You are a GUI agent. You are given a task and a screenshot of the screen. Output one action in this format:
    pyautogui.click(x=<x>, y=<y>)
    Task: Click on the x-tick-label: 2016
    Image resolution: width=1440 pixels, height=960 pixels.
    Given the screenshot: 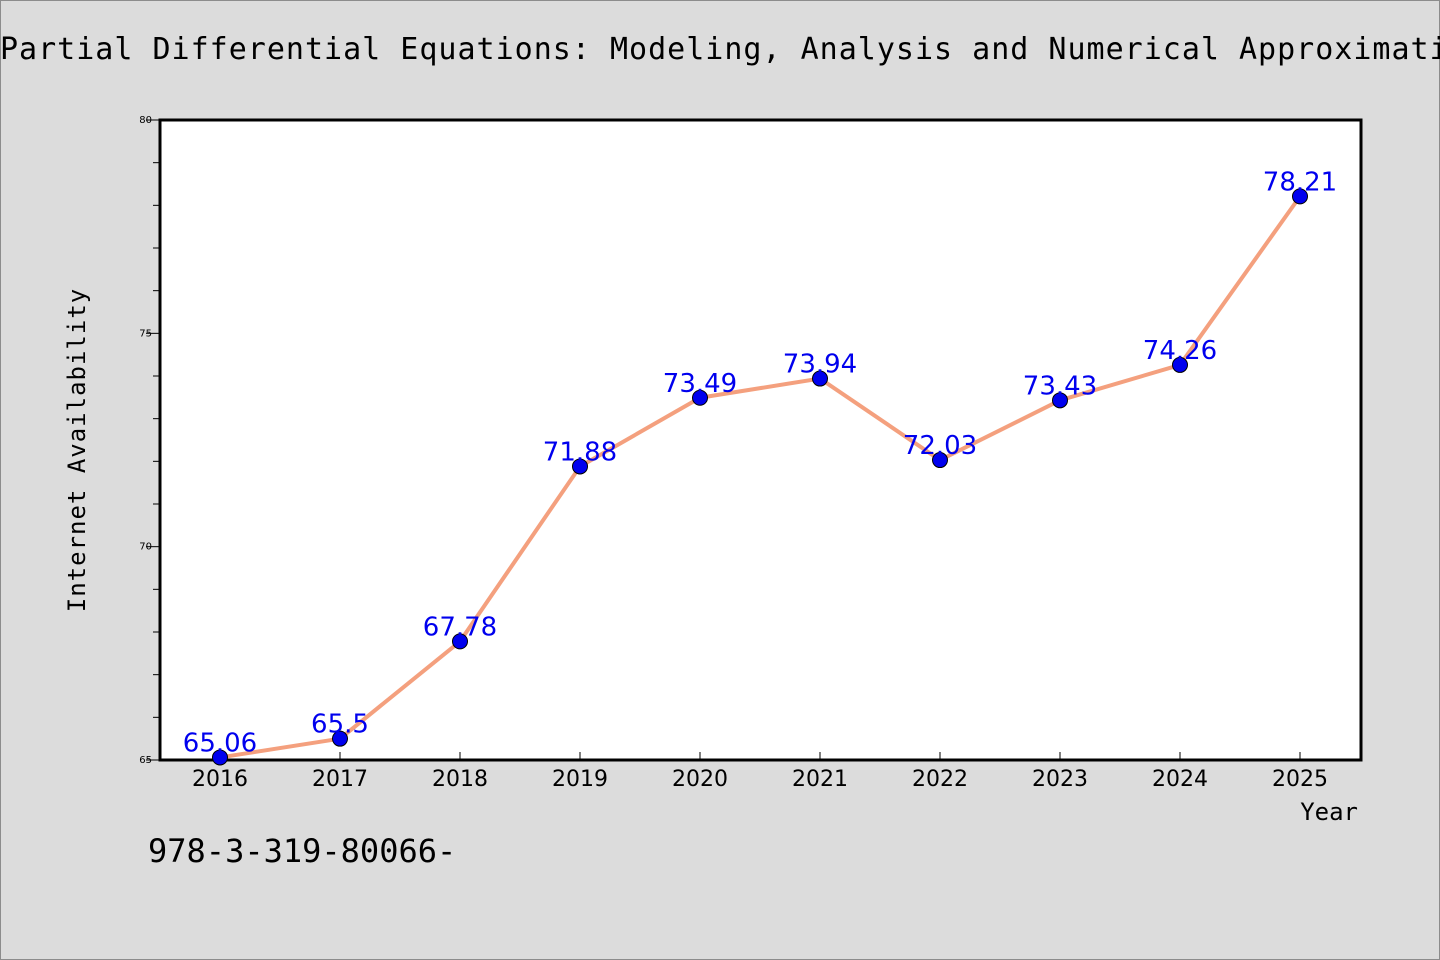 What is the action you would take?
    pyautogui.click(x=220, y=779)
    